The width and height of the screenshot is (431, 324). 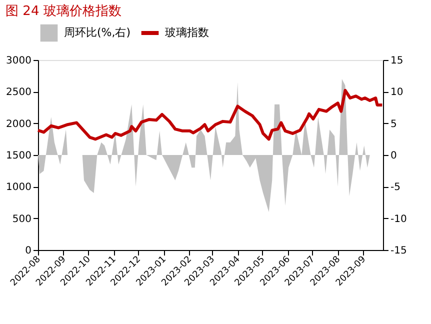 What do you see at coordinates (28, 251) in the screenshot?
I see `y-tick-label: 0` at bounding box center [28, 251].